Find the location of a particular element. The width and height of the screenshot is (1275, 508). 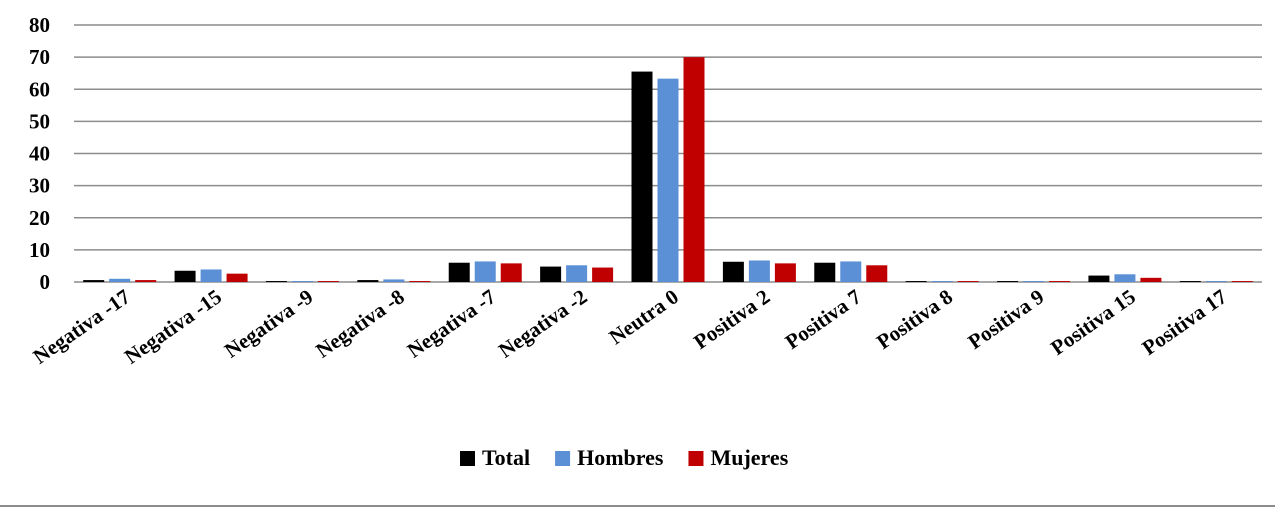

y-tick-label: 70 is located at coordinates (39, 57).